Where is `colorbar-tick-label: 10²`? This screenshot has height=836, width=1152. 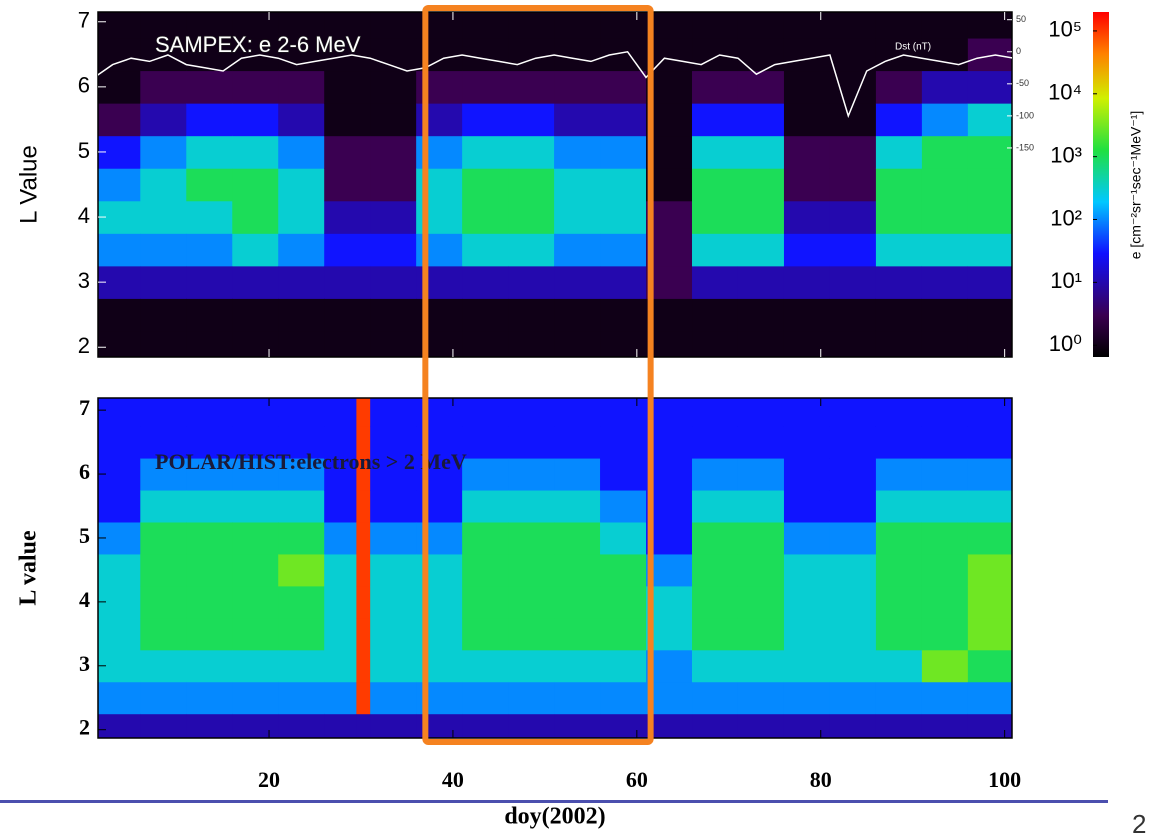
colorbar-tick-label: 10² is located at coordinates (1066, 217).